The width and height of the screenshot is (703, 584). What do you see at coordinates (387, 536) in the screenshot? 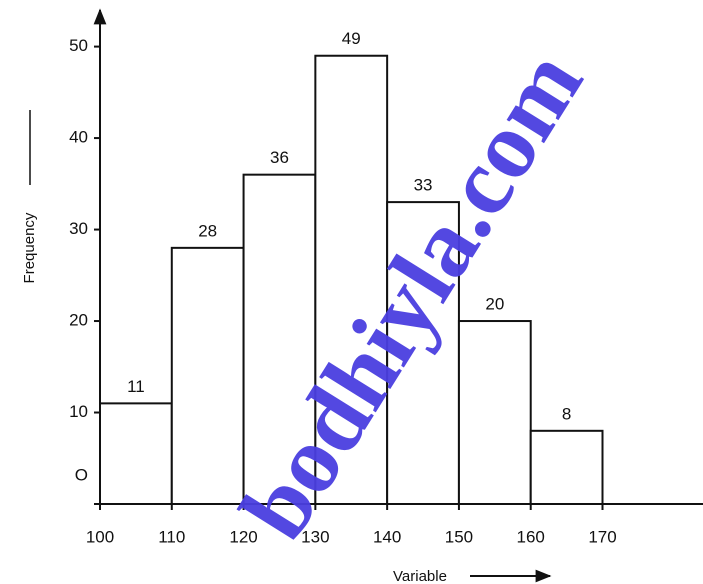
I see `x-tick-label: 140` at bounding box center [387, 536].